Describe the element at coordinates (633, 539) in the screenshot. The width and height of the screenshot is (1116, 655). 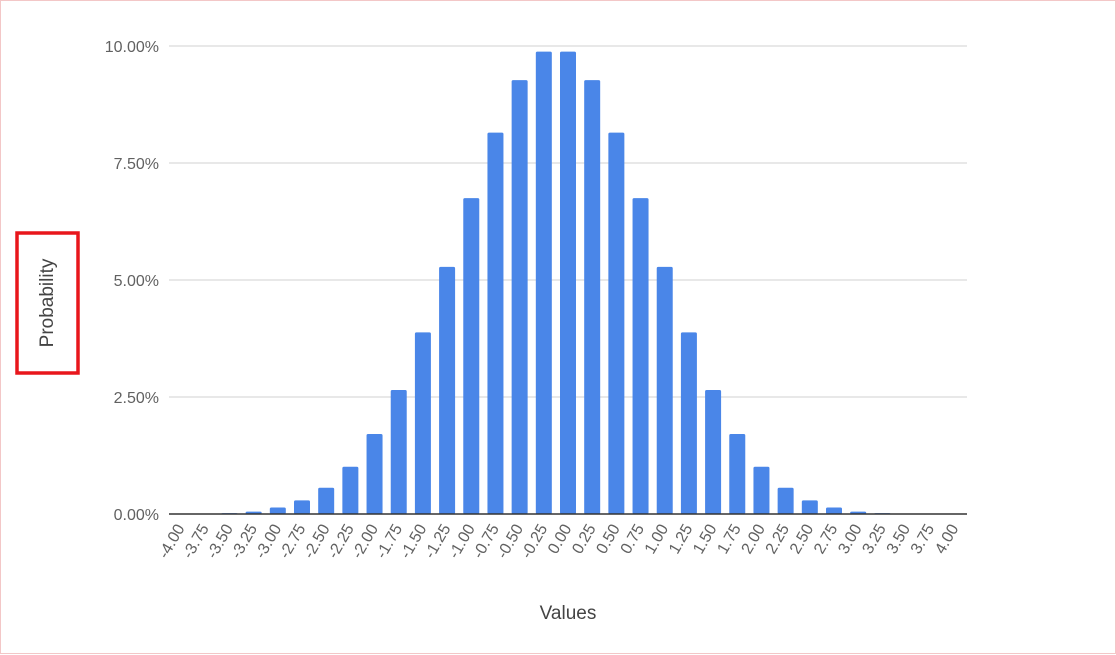
I see `x-tick-label: 0.75` at that location.